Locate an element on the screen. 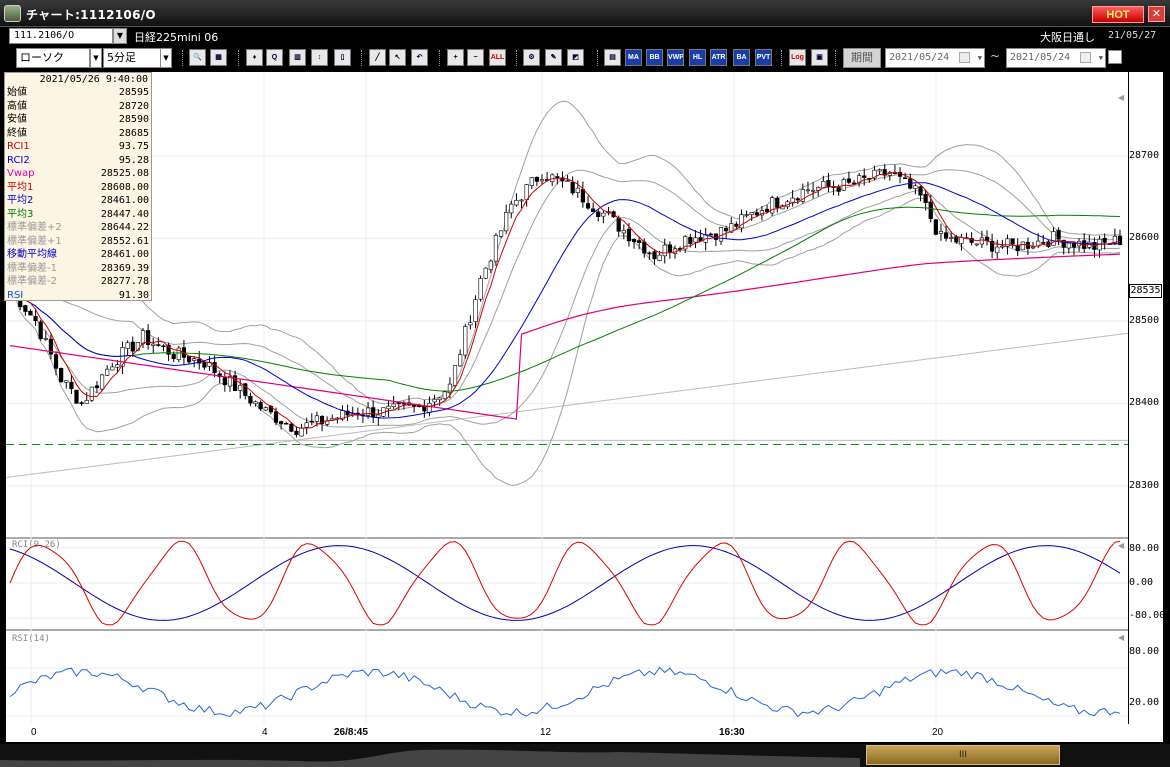 Image resolution: width=1170 pixels, height=767 pixels. all-icon: ALL is located at coordinates (497, 57).